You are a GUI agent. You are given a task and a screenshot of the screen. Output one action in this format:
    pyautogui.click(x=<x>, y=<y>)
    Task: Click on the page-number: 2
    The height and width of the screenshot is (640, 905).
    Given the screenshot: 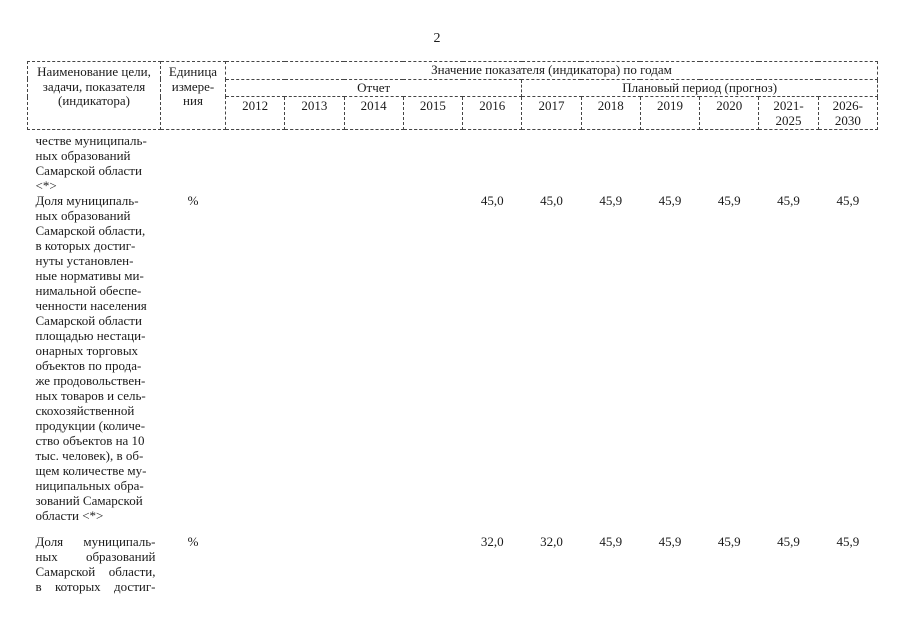 What is the action you would take?
    pyautogui.click(x=437, y=38)
    